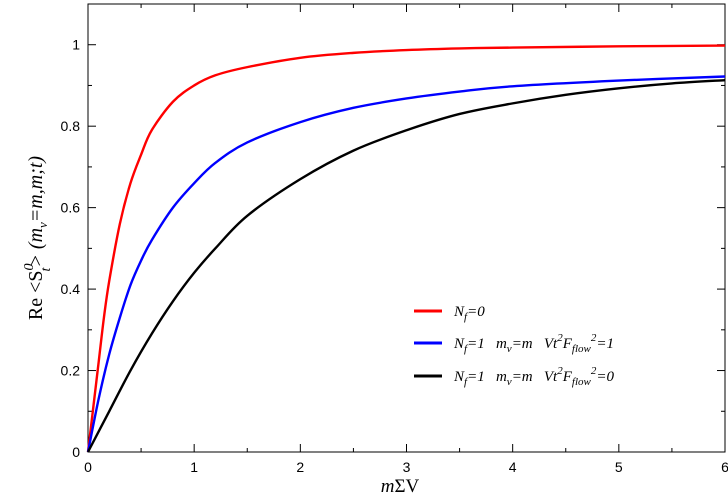 Image resolution: width=728 pixels, height=500 pixels. What do you see at coordinates (560, 371) in the screenshot?
I see `l2-p5: 2` at bounding box center [560, 371].